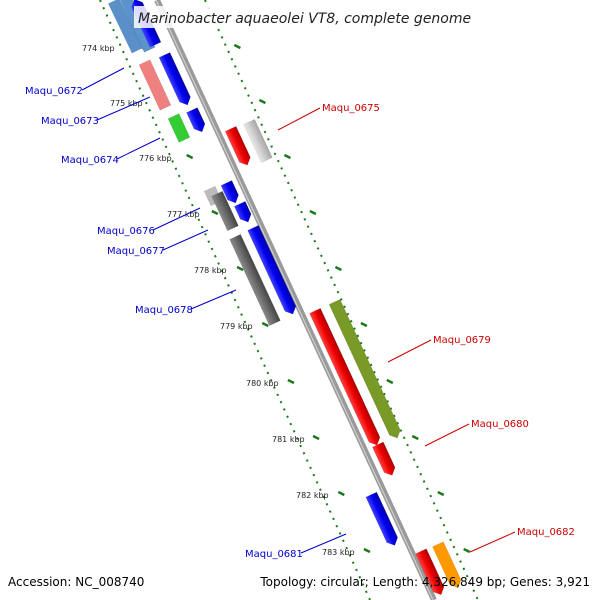  Describe the element at coordinates (70, 121) in the screenshot. I see `gene-label-maqu-0673: Maqu_0673` at that location.